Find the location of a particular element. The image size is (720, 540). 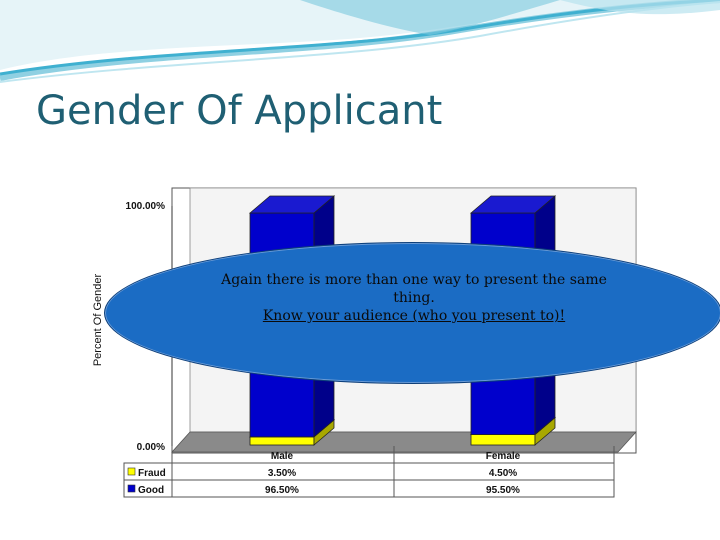

slide-title: Gender Of Applicant is located at coordinates (239, 111).